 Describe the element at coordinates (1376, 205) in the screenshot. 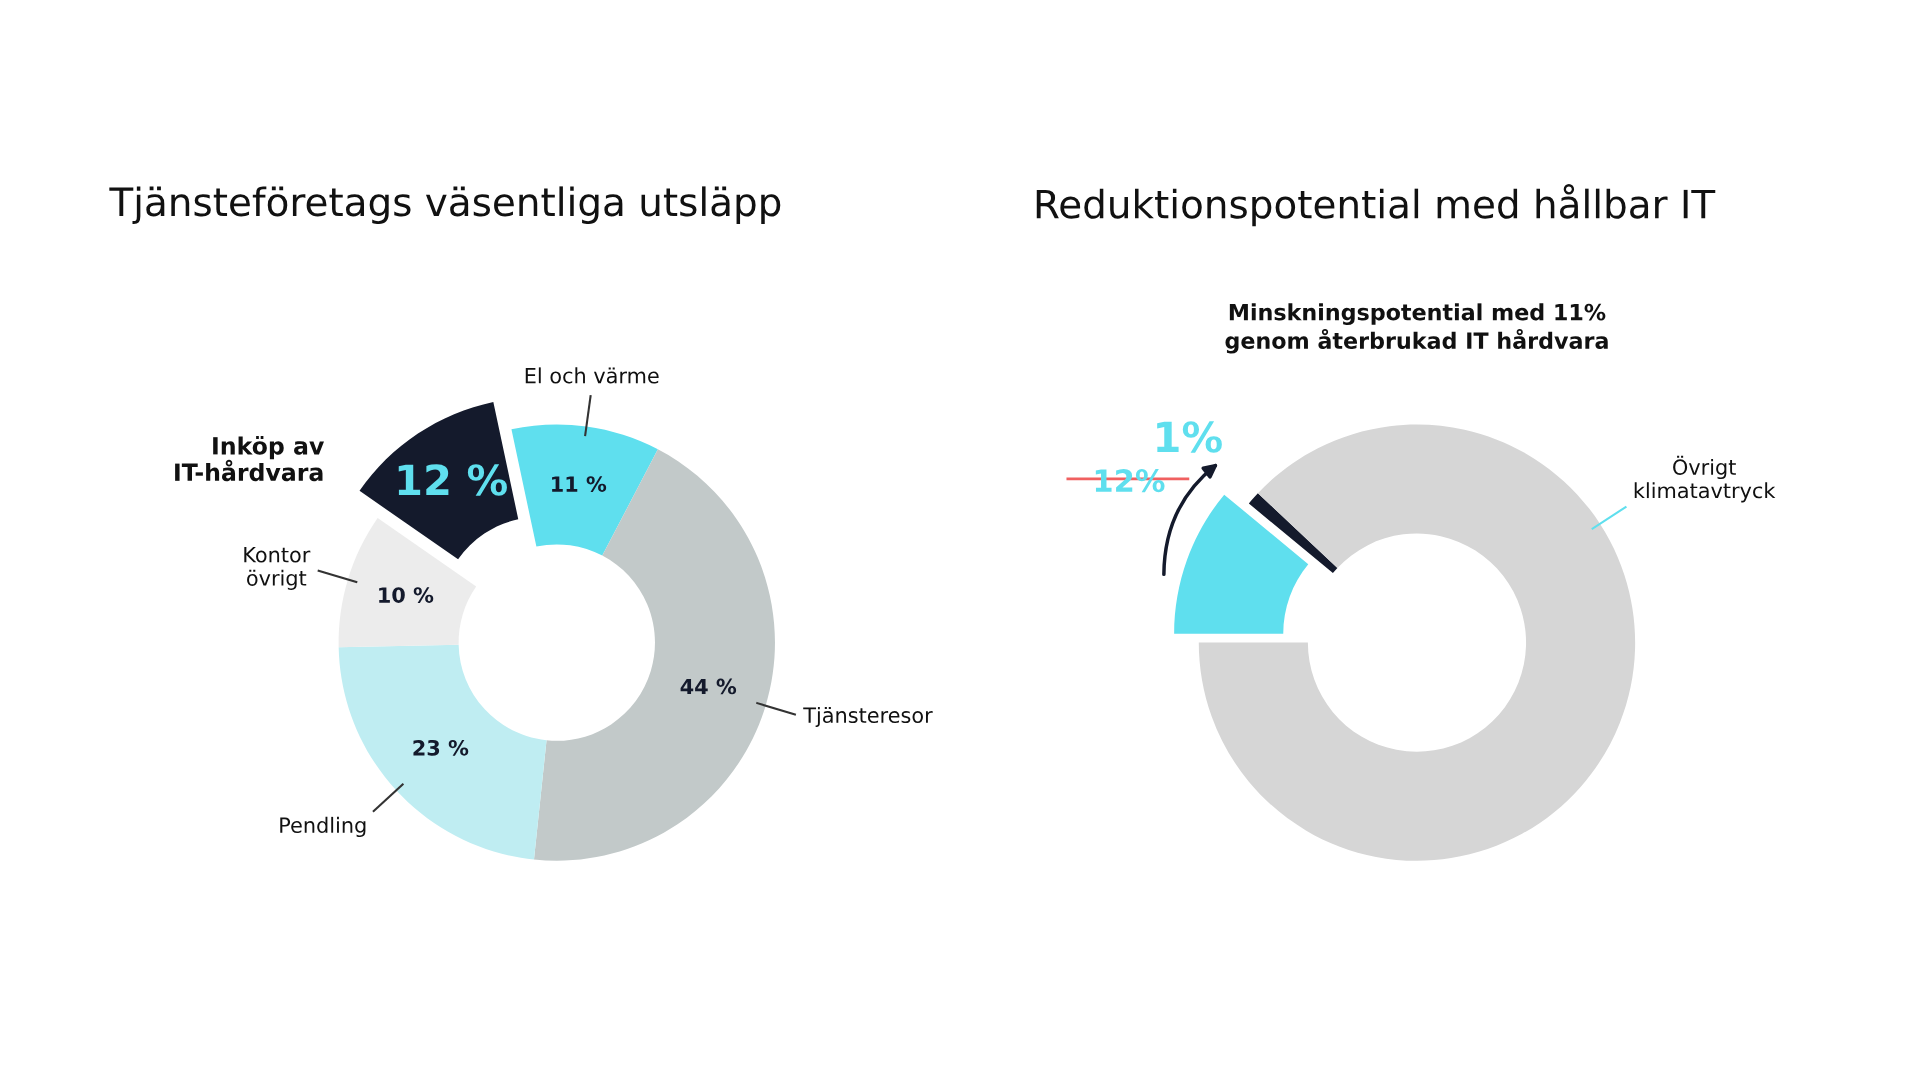

I see `chart-title: Reduktionspotential med hållbar IT` at that location.